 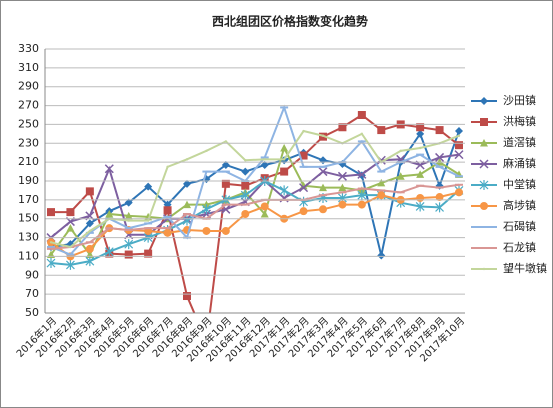 What do you see at coordinates (28, 180) in the screenshot?
I see `y-tick-label: 190` at bounding box center [28, 180].